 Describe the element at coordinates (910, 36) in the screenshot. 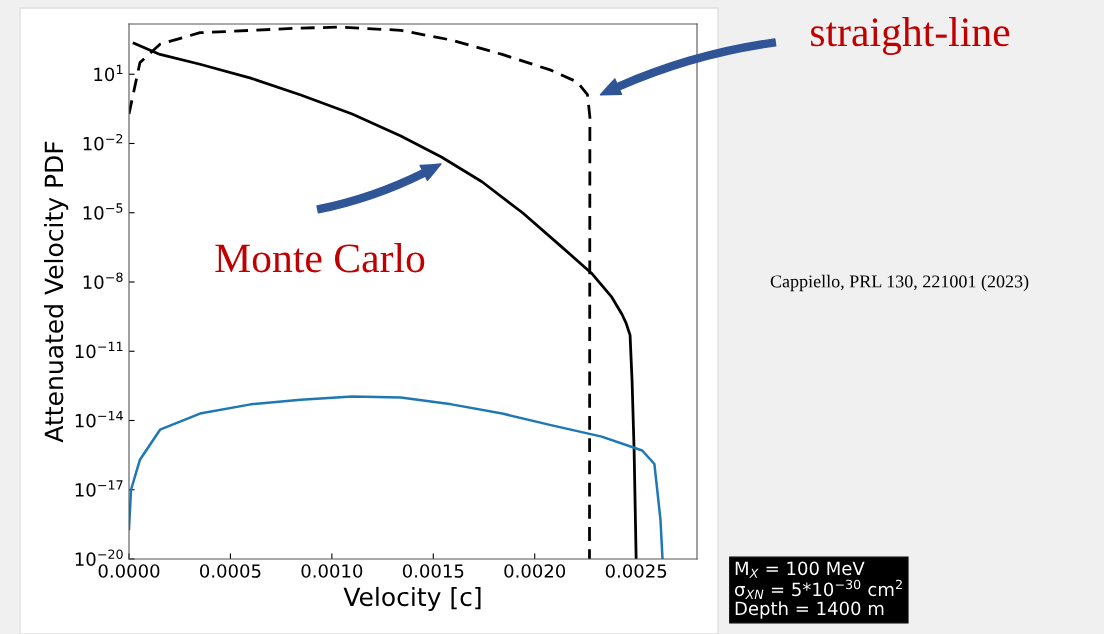

I see `text: straight-line` at that location.